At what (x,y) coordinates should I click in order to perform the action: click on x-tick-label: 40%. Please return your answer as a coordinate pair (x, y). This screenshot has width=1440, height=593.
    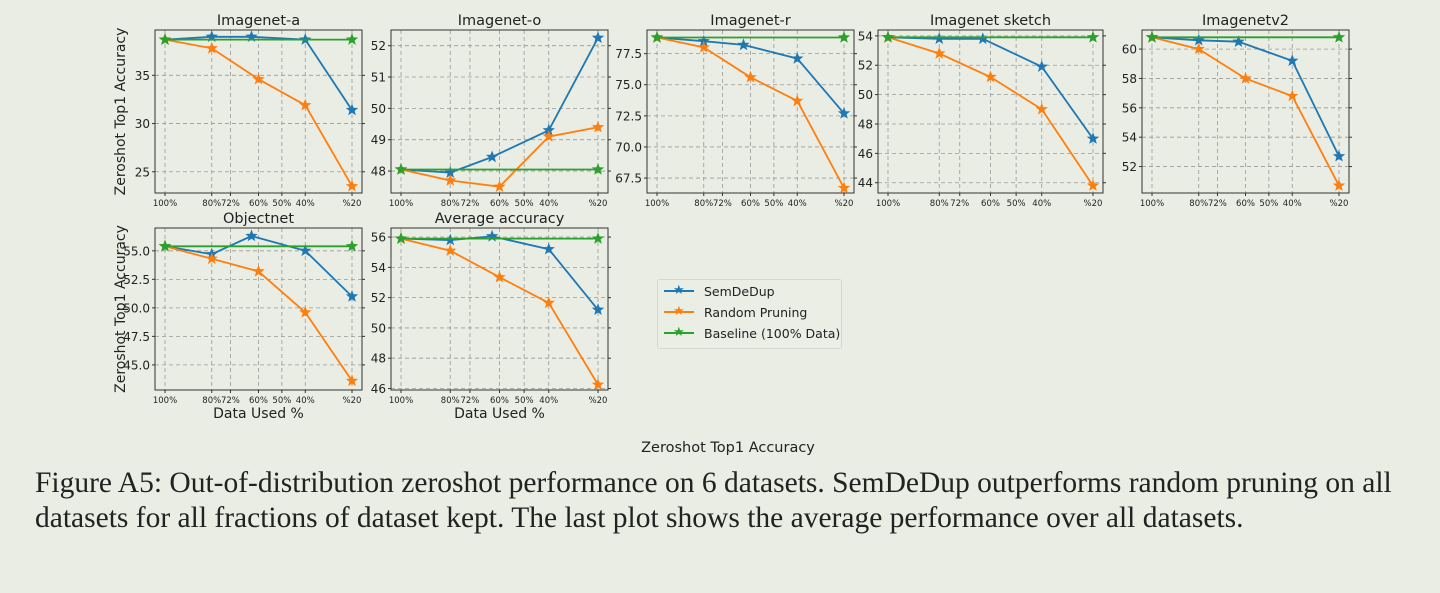
    Looking at the image, I should click on (1041, 204).